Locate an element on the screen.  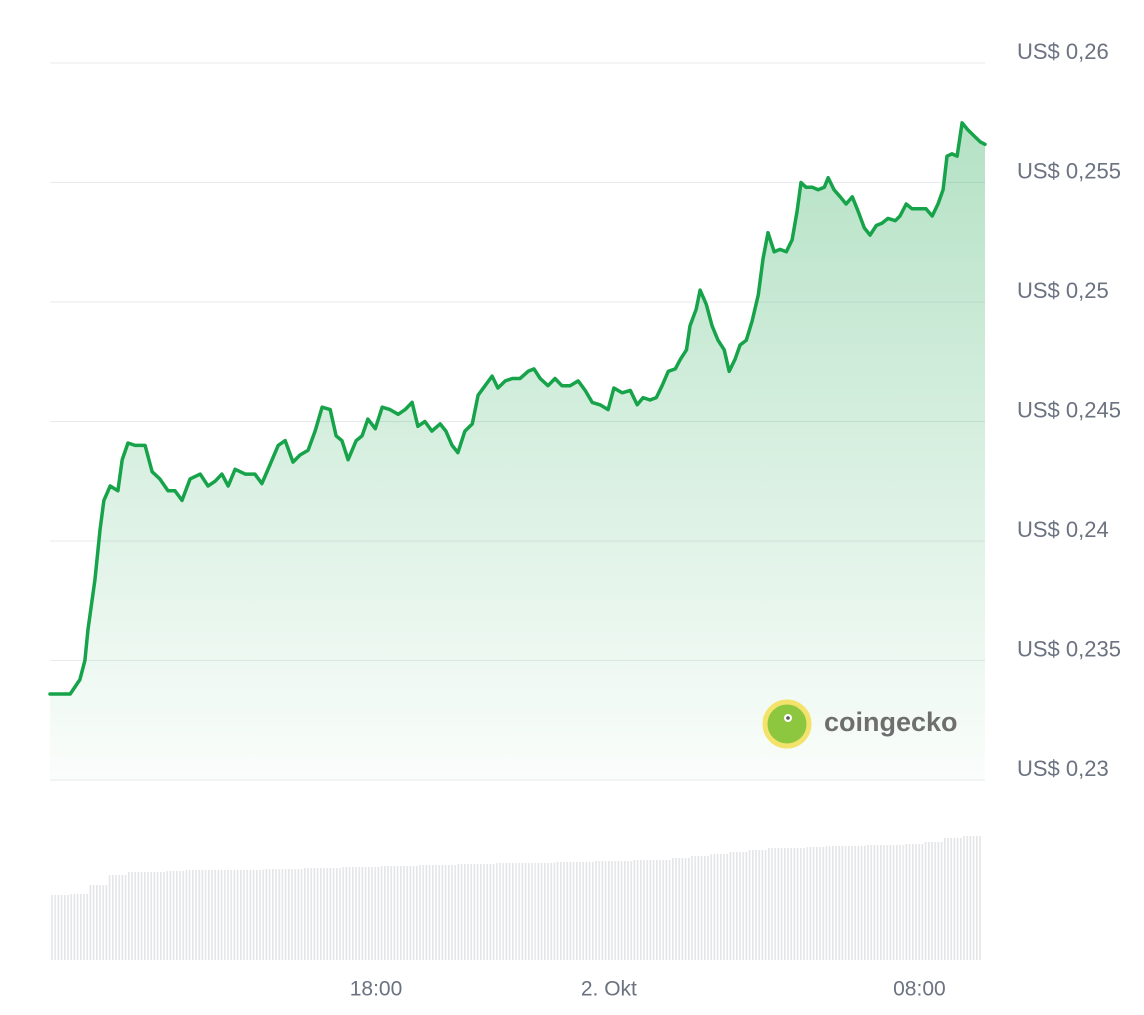
y-tick-label: US$ 0,23 is located at coordinates (1063, 768).